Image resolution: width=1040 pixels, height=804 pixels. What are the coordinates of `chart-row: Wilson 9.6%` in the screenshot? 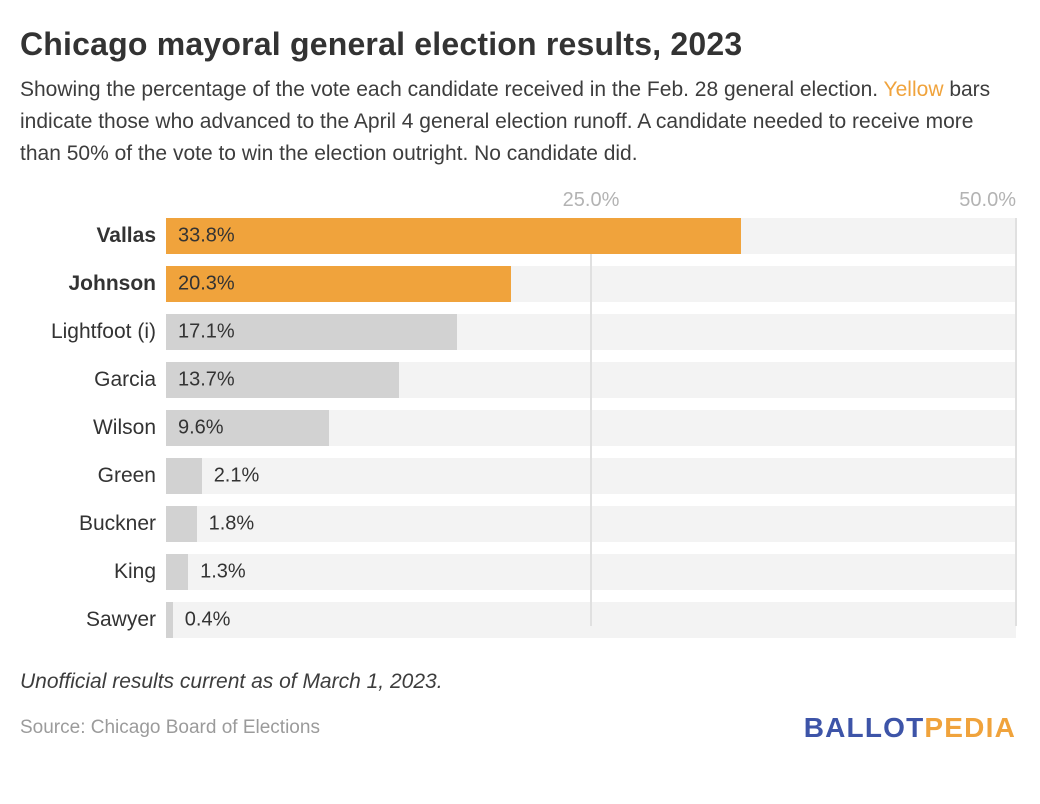 It's located at (518, 428).